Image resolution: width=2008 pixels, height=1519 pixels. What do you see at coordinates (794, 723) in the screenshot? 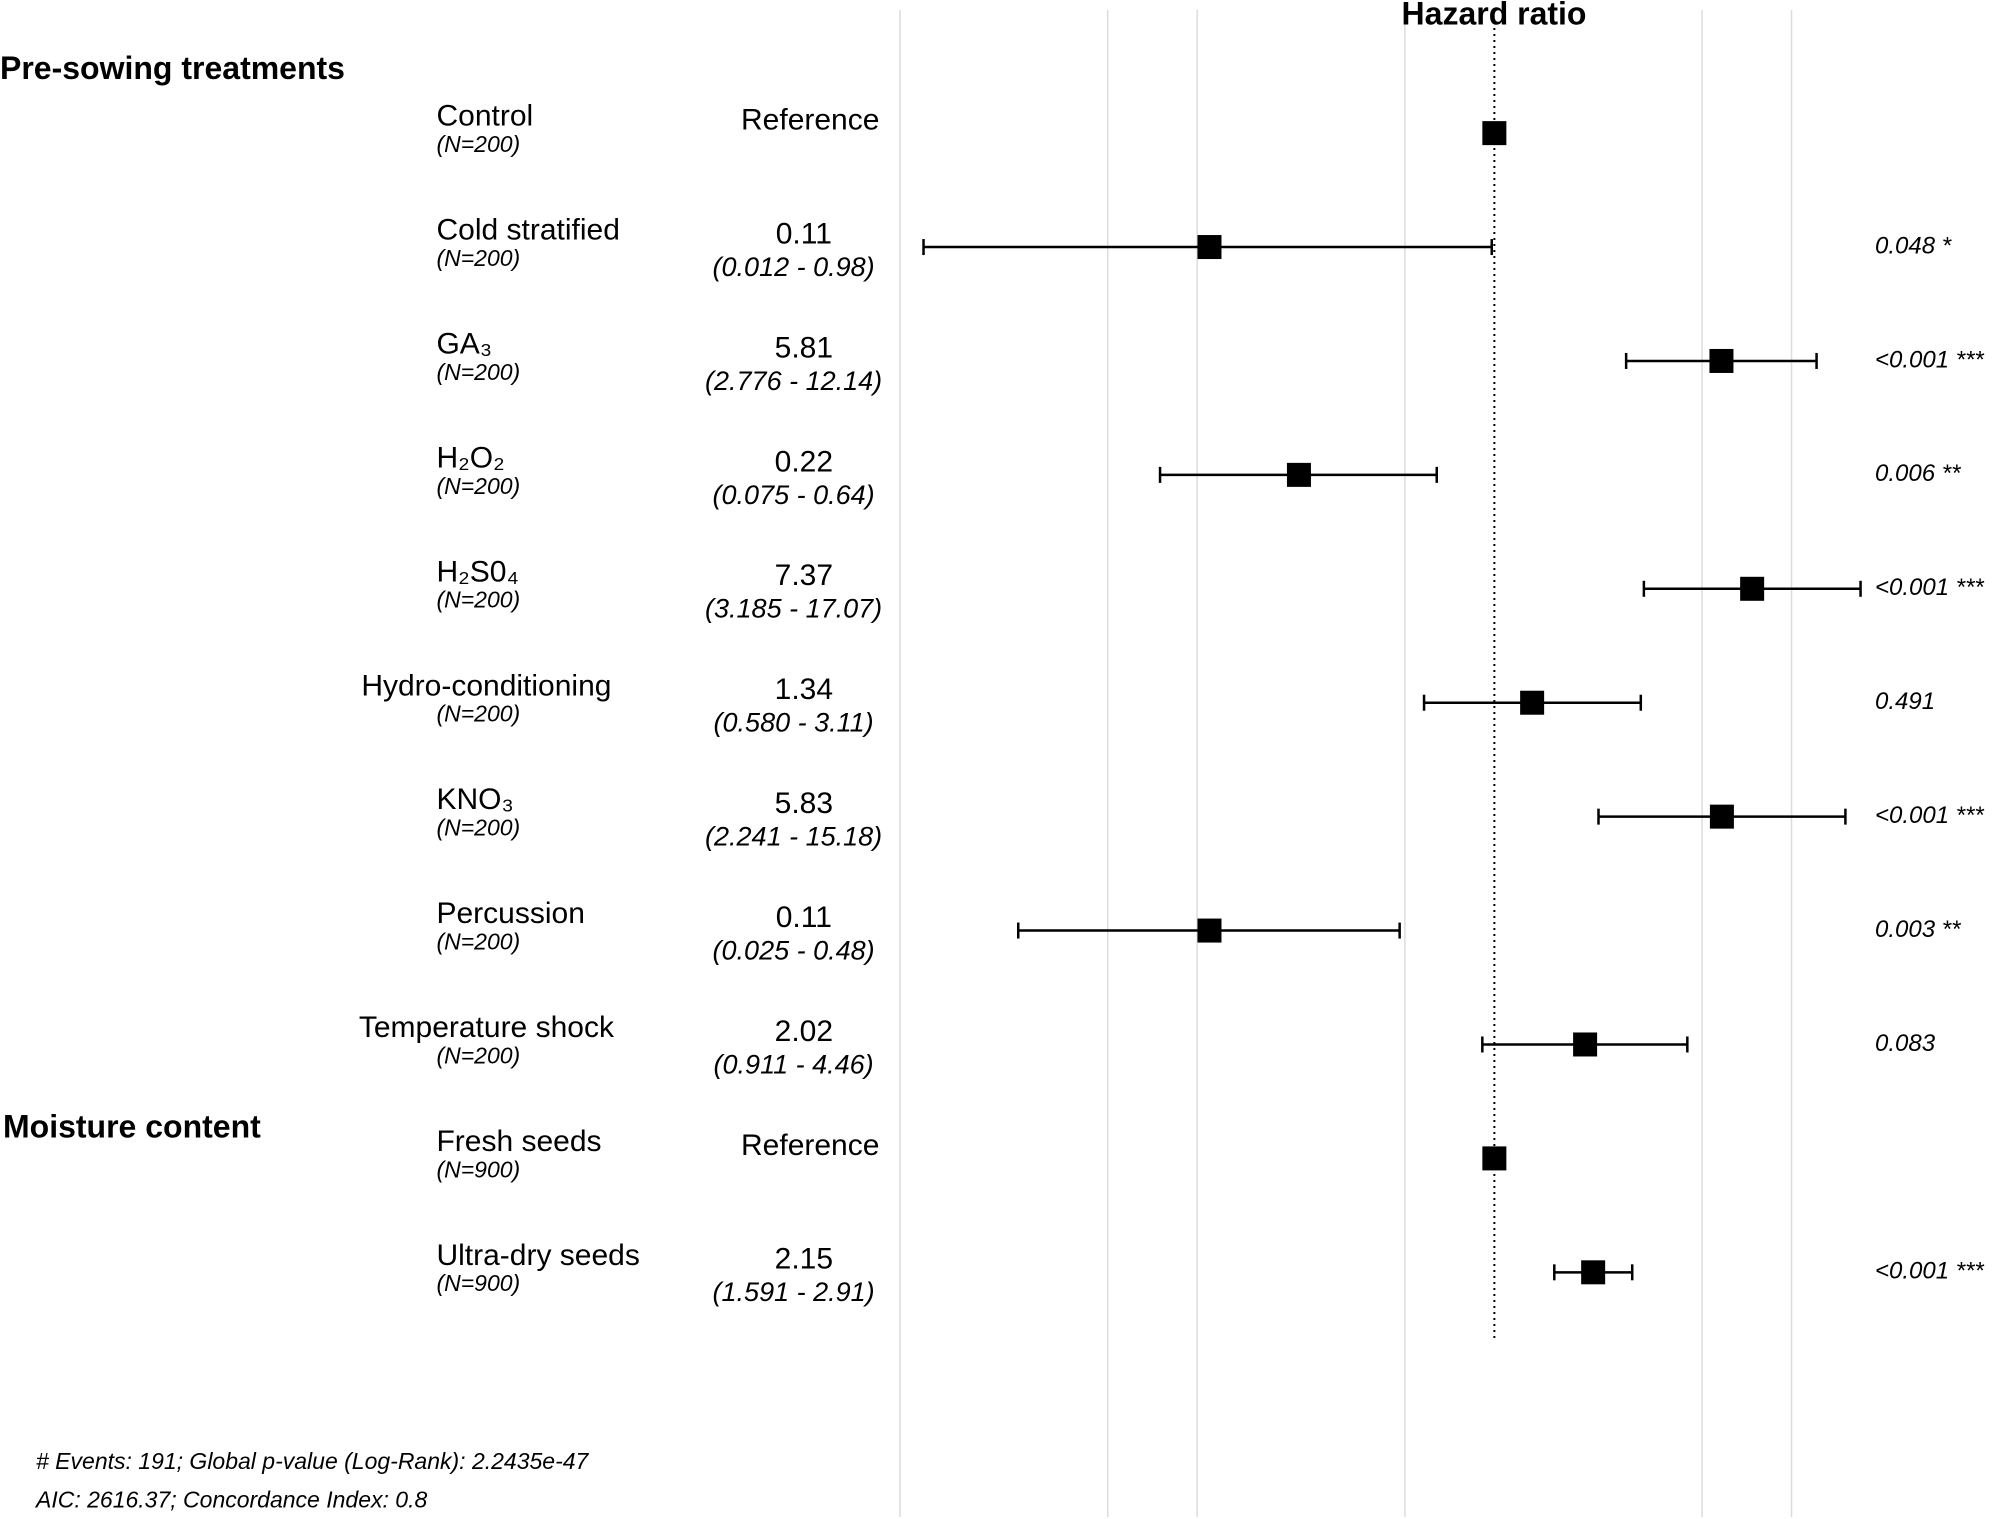
I see `ci-label: (0.580 - 3.11)` at bounding box center [794, 723].